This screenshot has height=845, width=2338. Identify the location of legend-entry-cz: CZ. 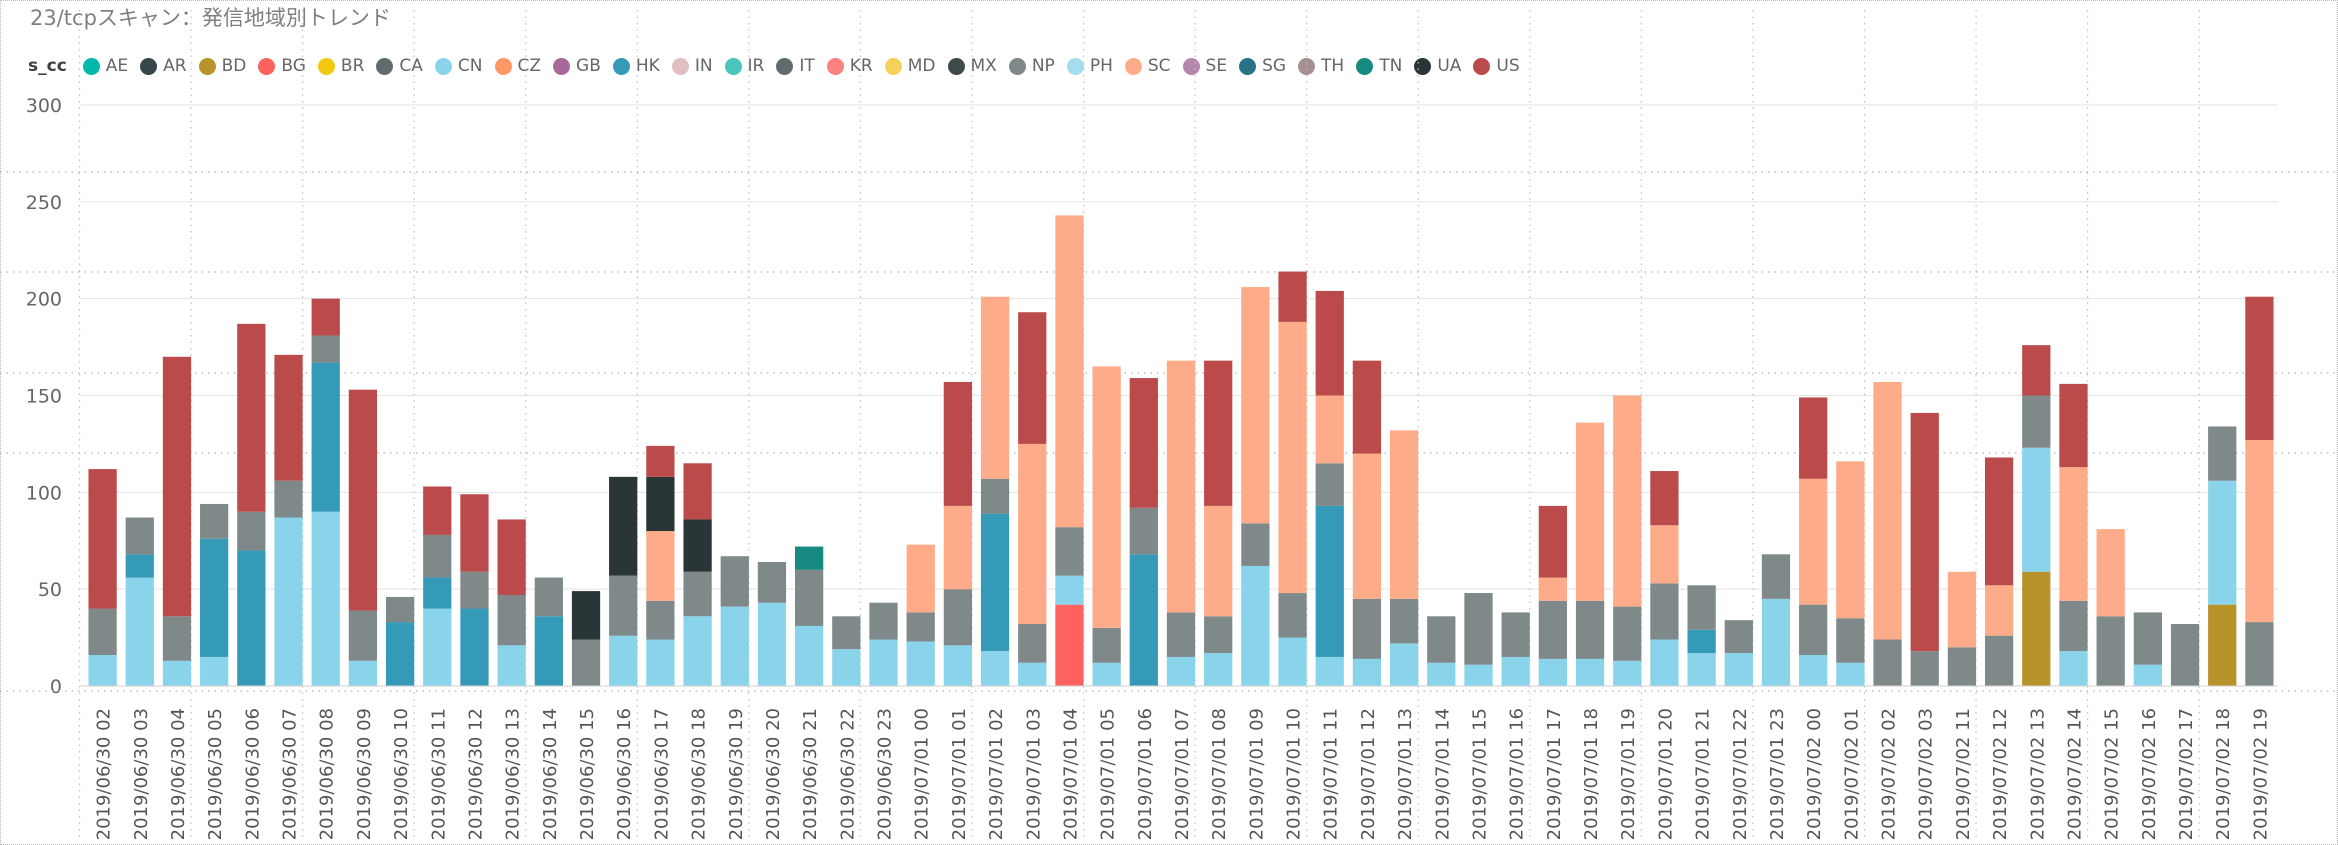
(517, 66).